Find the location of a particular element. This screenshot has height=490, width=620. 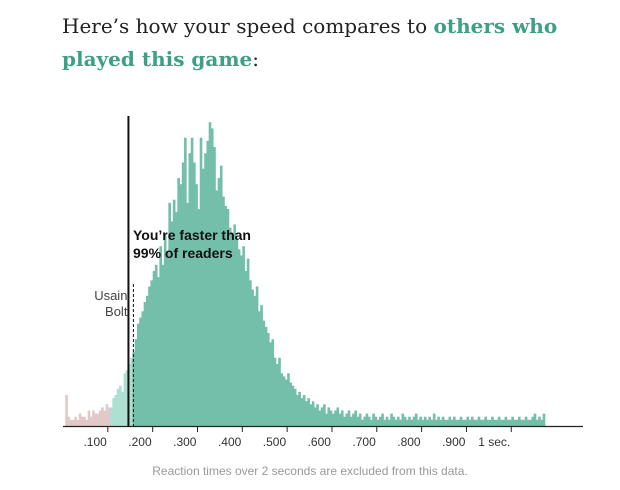

x-tick-label: .300 is located at coordinates (185, 442).